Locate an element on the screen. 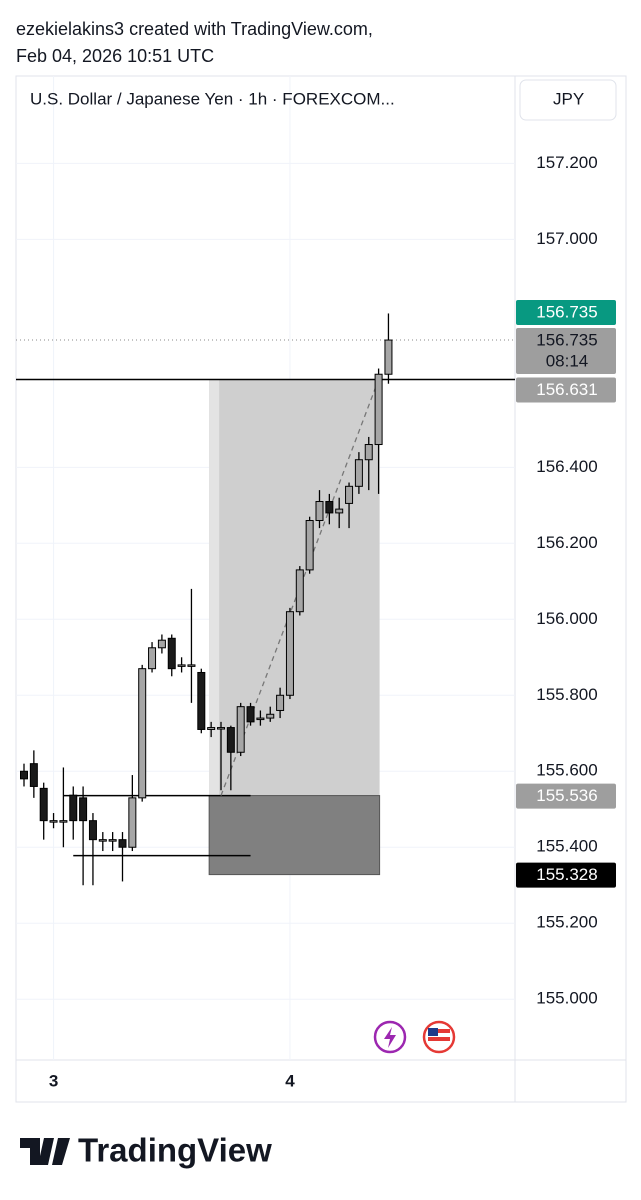 The width and height of the screenshot is (641, 1200). currency-button is located at coordinates (568, 100).